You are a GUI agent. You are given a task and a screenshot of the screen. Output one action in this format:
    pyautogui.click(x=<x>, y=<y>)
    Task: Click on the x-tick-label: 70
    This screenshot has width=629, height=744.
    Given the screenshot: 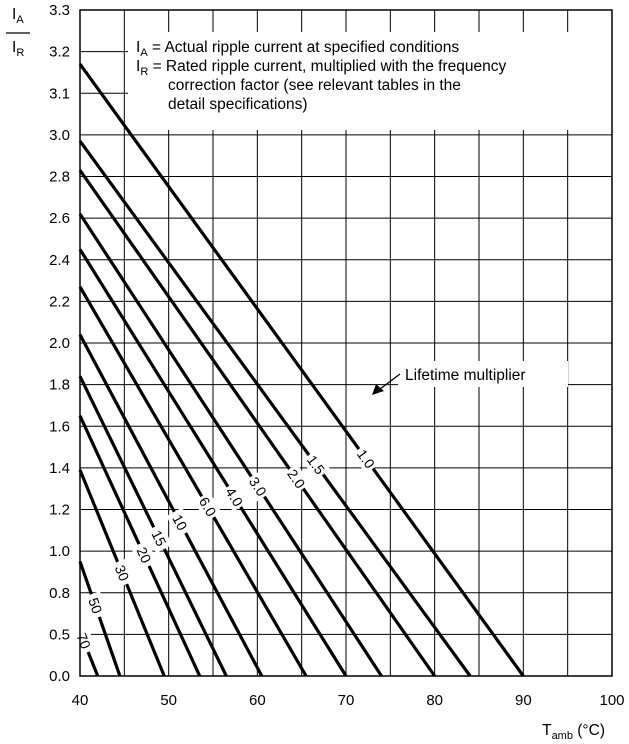 What is the action you would take?
    pyautogui.click(x=346, y=700)
    